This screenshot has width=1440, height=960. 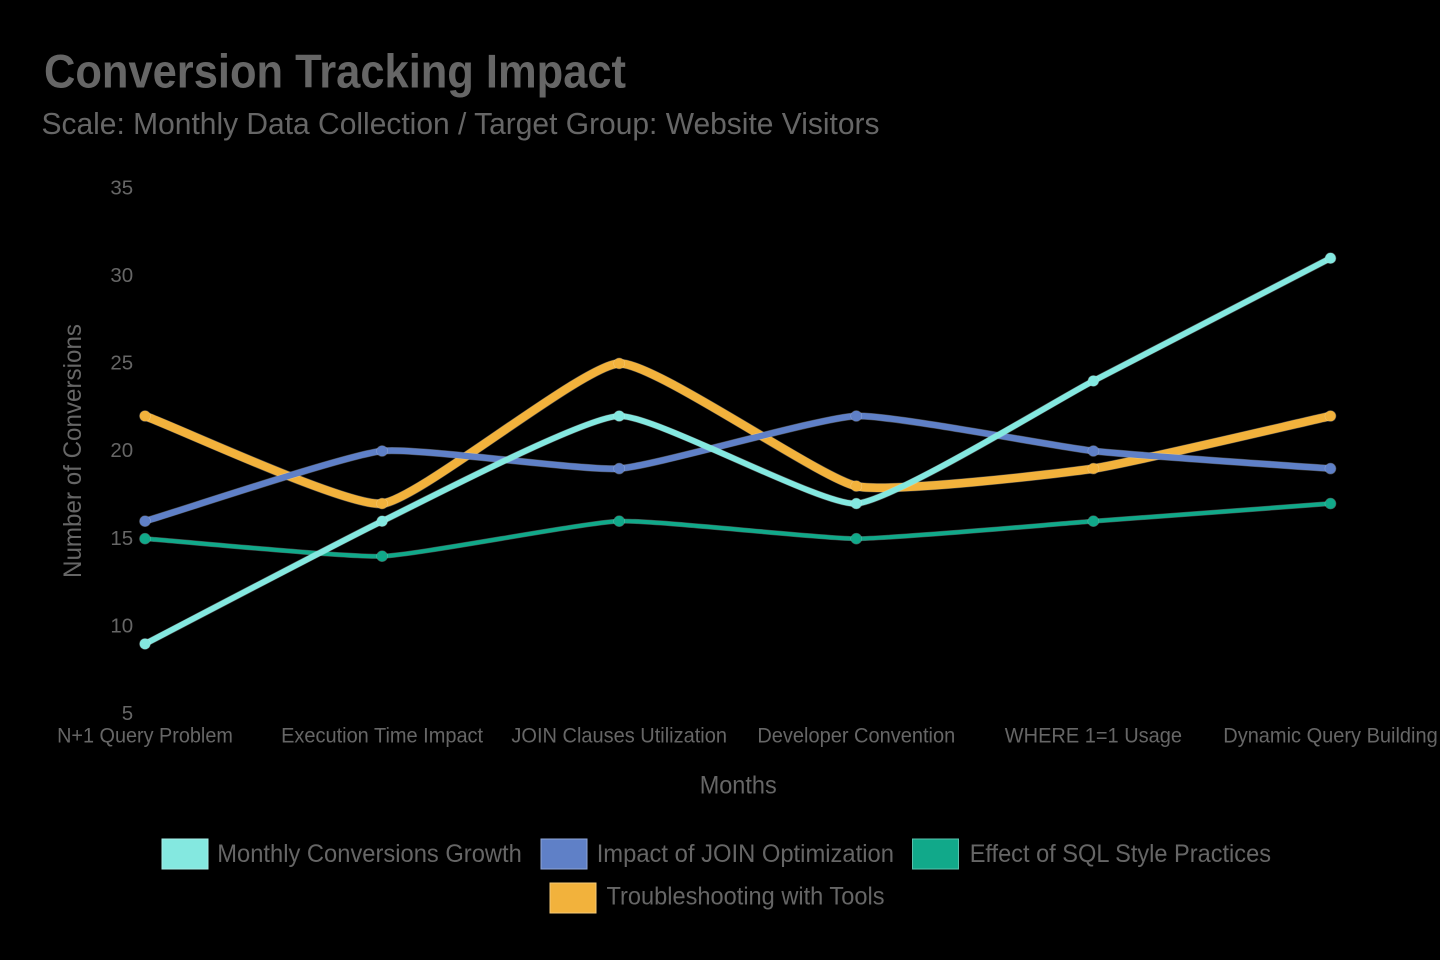 I want to click on svg-text: 35, so click(x=121, y=187).